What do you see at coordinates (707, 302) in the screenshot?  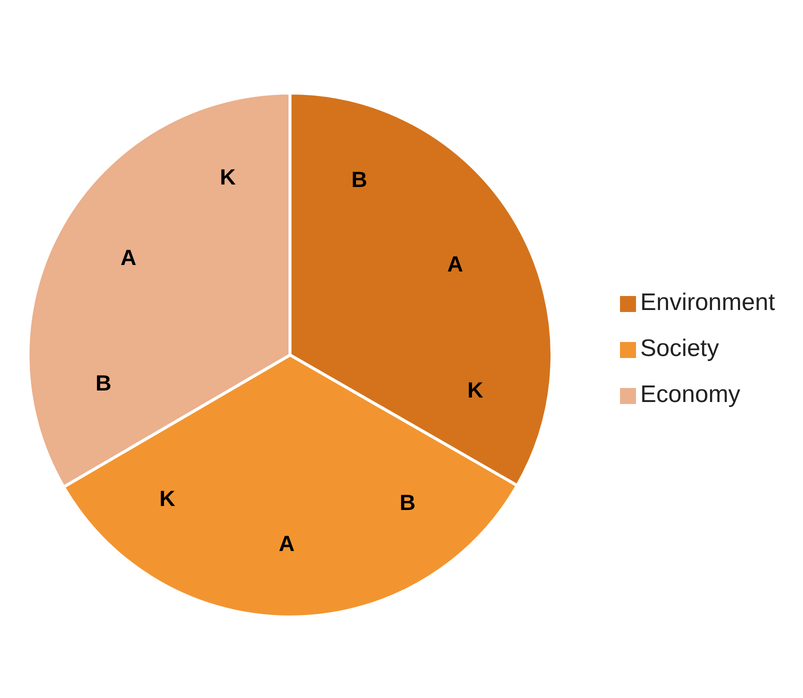 I see `legend-label: Environment` at bounding box center [707, 302].